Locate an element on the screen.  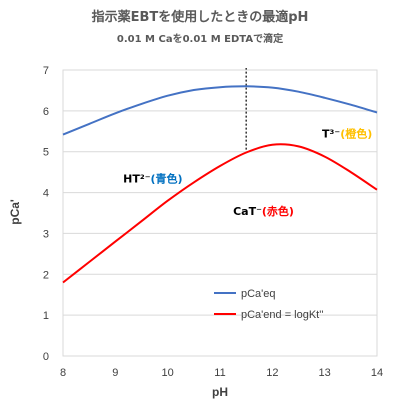
y-tick-label: 1 is located at coordinates (46, 316).